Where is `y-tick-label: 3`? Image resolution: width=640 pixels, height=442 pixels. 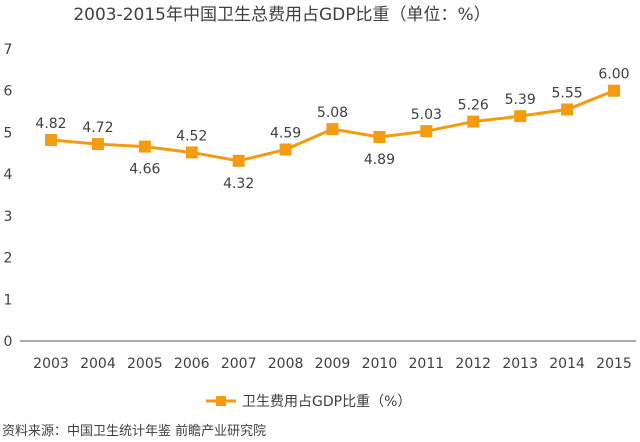
y-tick-label: 3 is located at coordinates (8, 217).